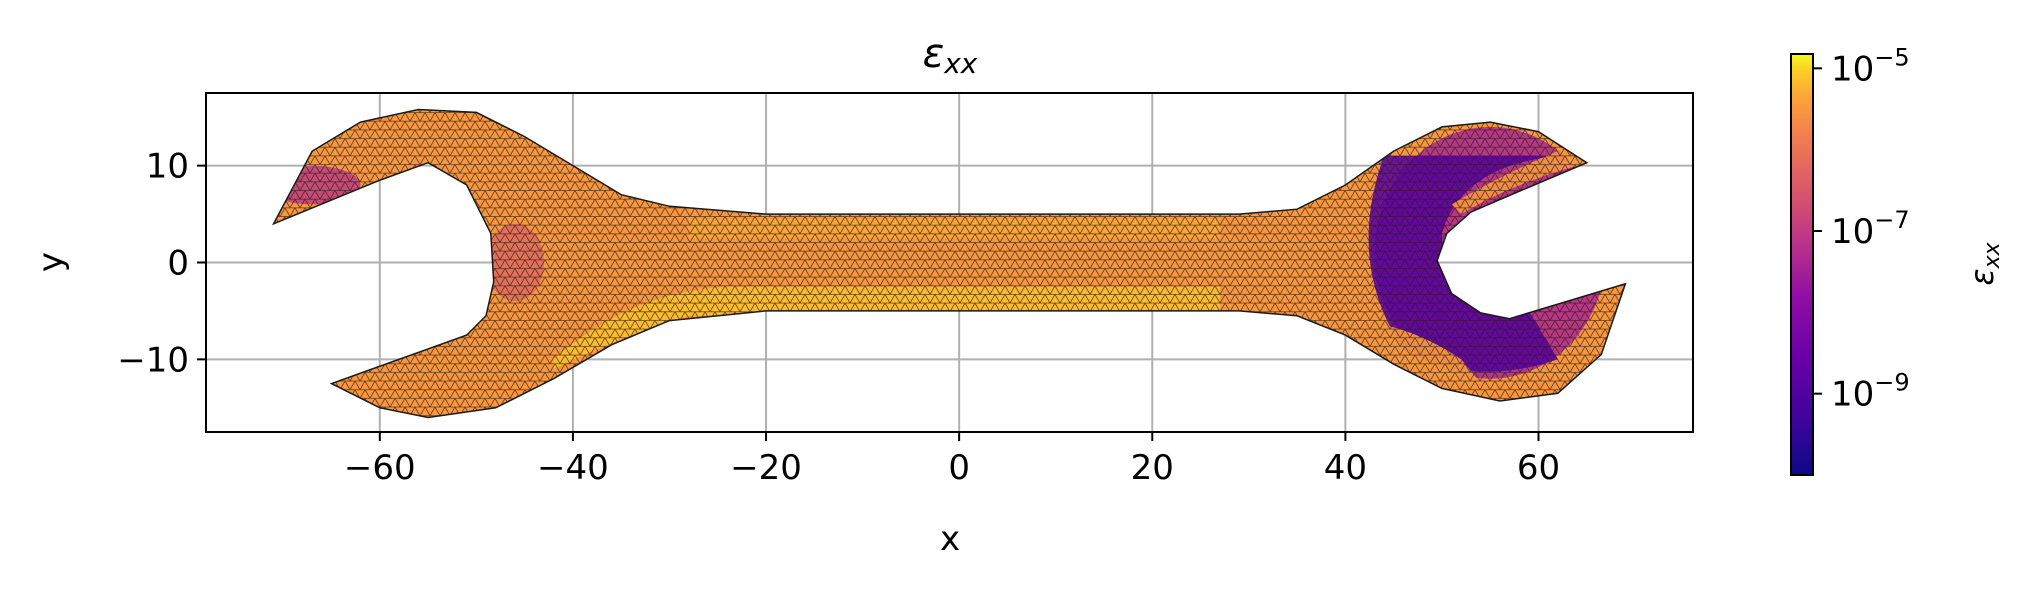 Image resolution: width=2021 pixels, height=593 pixels. I want to click on y-axis-label: y, so click(51, 262).